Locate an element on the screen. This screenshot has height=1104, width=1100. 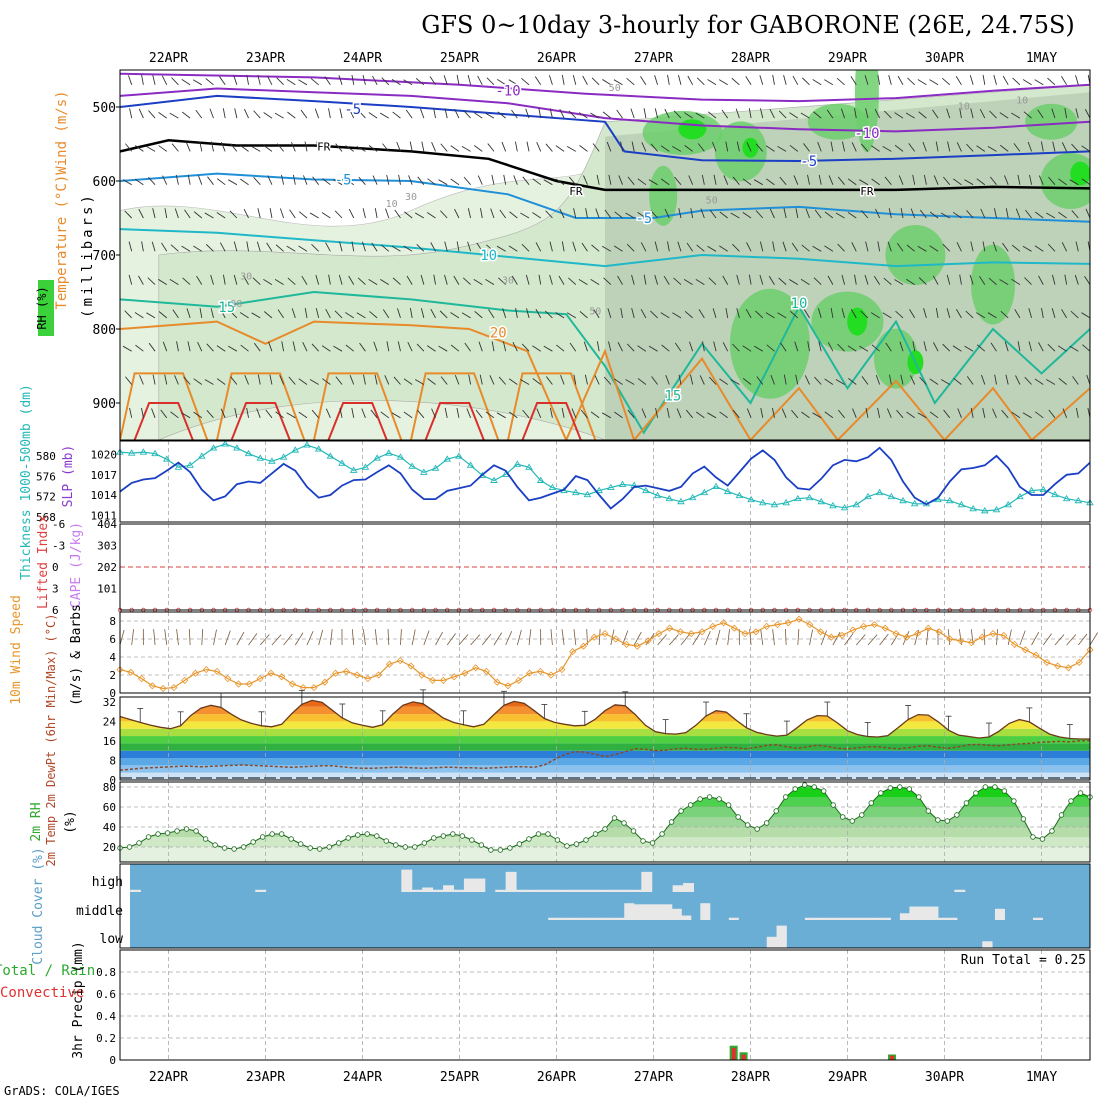
thickness-tick-label: 572 is located at coordinates (46, 497).